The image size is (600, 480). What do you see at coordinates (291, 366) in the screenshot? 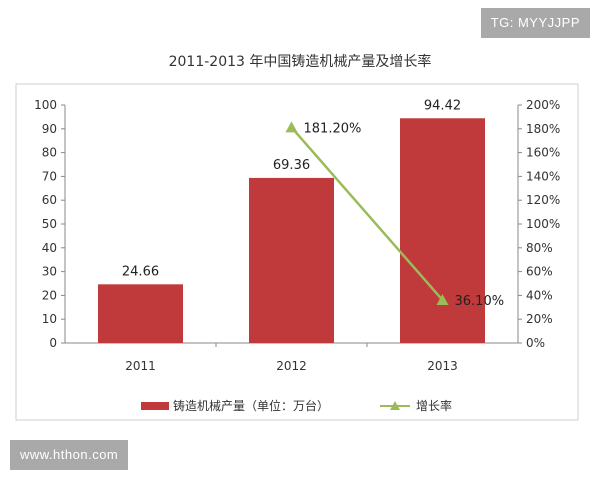
I see `x-tick-label: 2012` at bounding box center [291, 366].